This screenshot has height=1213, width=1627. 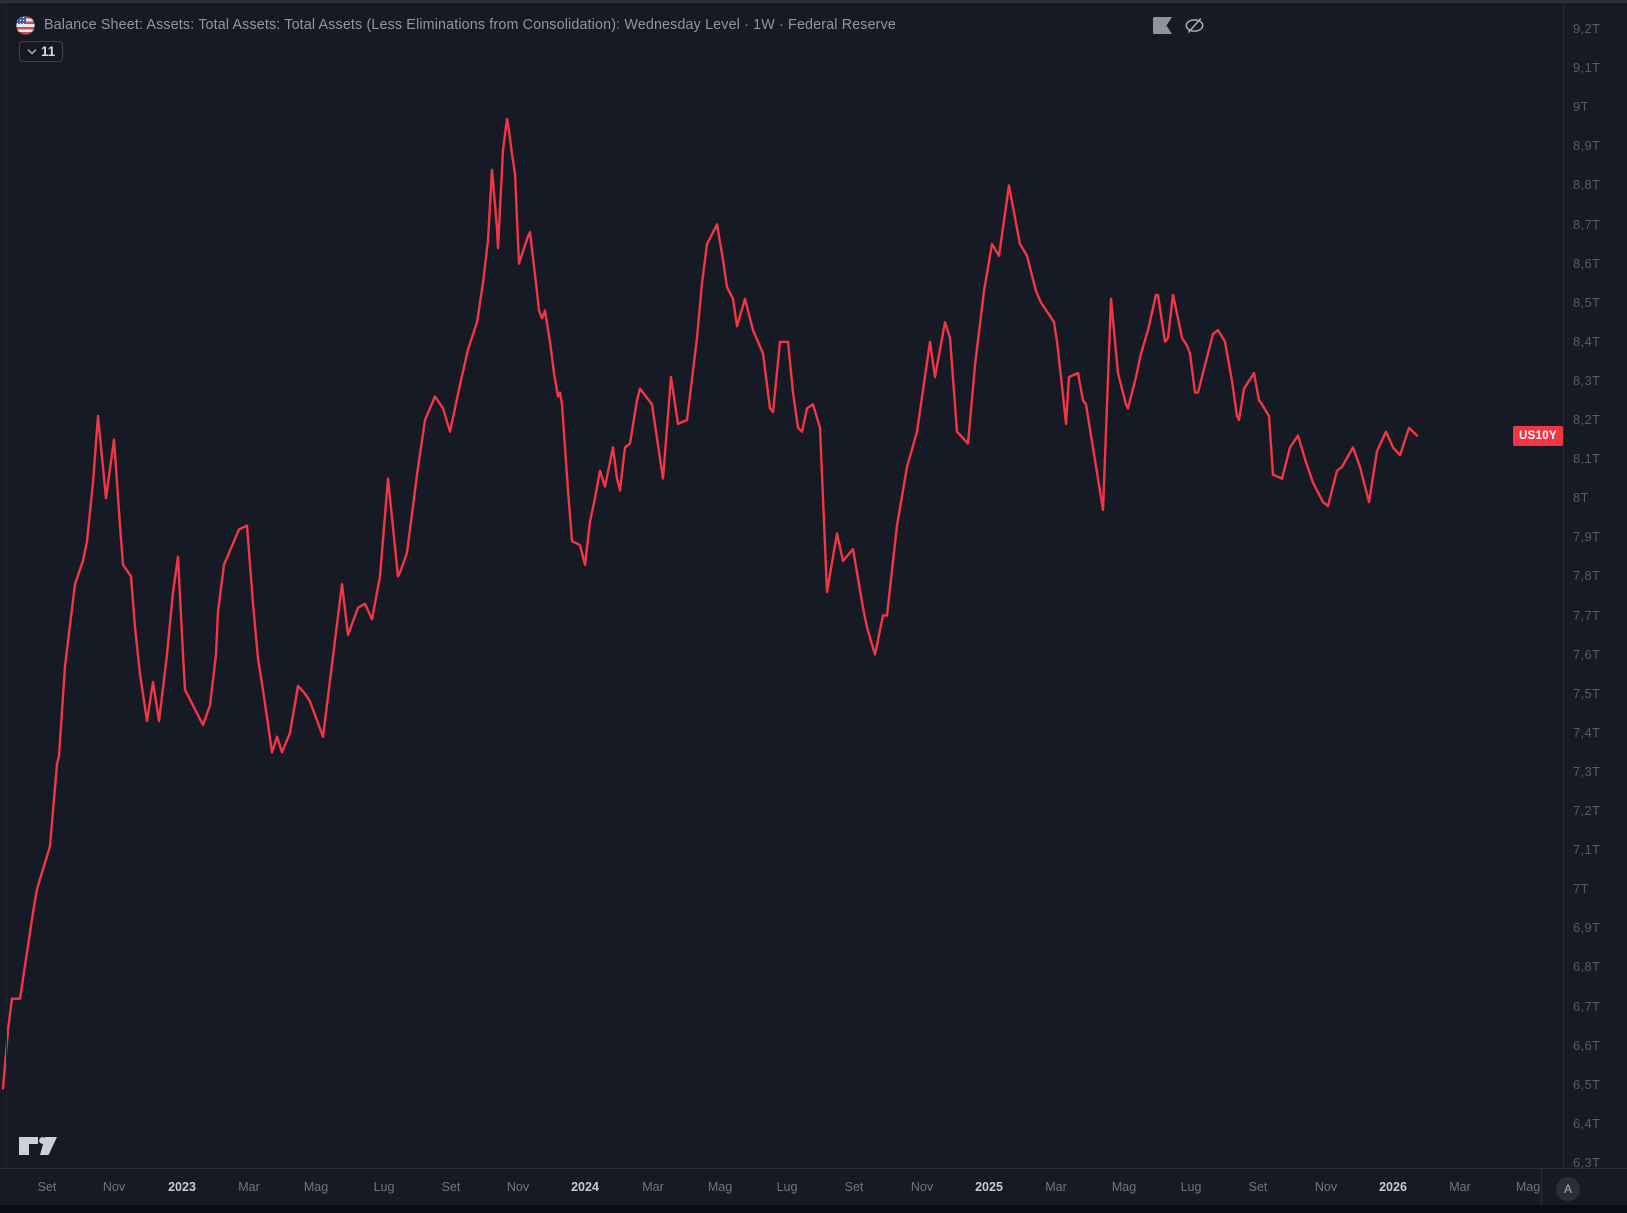 I want to click on price-tick: 6,3T, so click(x=1587, y=1162).